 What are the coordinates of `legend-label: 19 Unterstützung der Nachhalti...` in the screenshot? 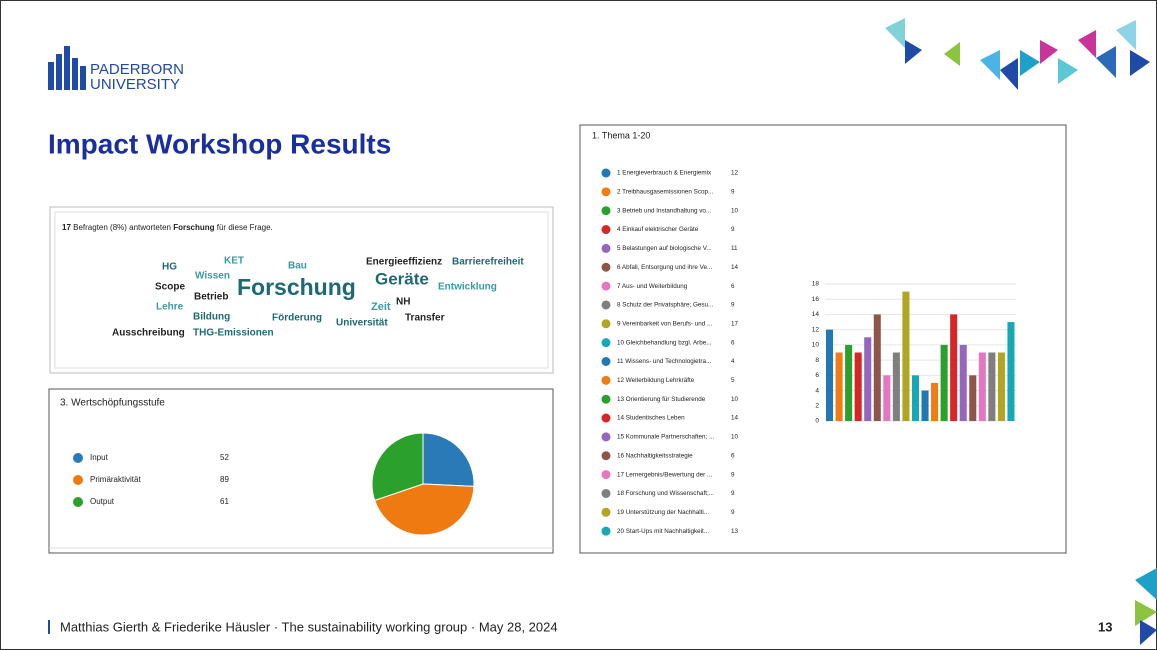 It's located at (663, 512).